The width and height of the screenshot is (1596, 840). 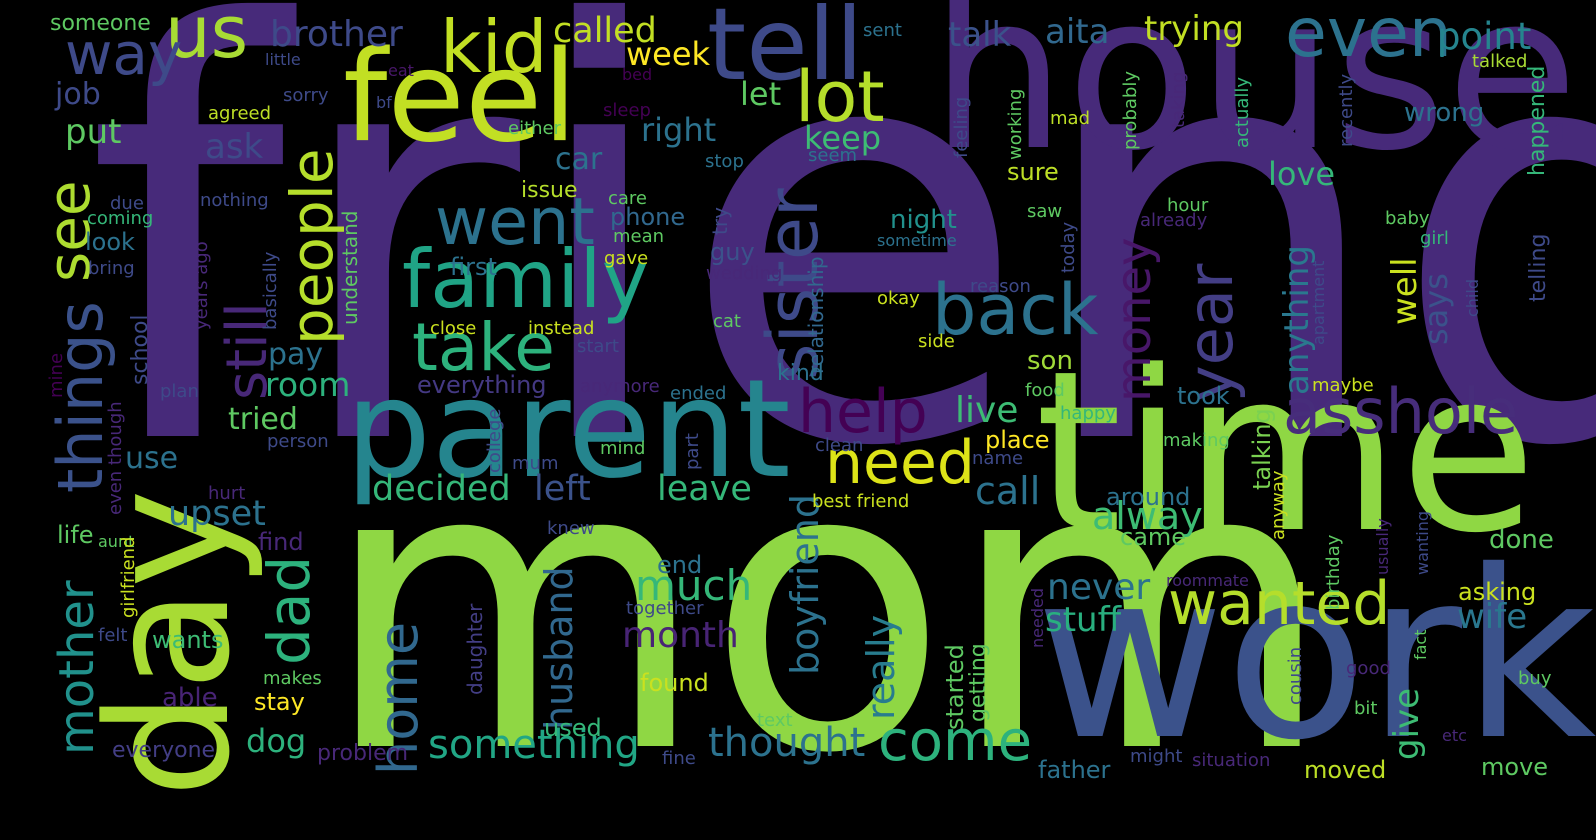 I want to click on word: probably, so click(x=1130, y=110).